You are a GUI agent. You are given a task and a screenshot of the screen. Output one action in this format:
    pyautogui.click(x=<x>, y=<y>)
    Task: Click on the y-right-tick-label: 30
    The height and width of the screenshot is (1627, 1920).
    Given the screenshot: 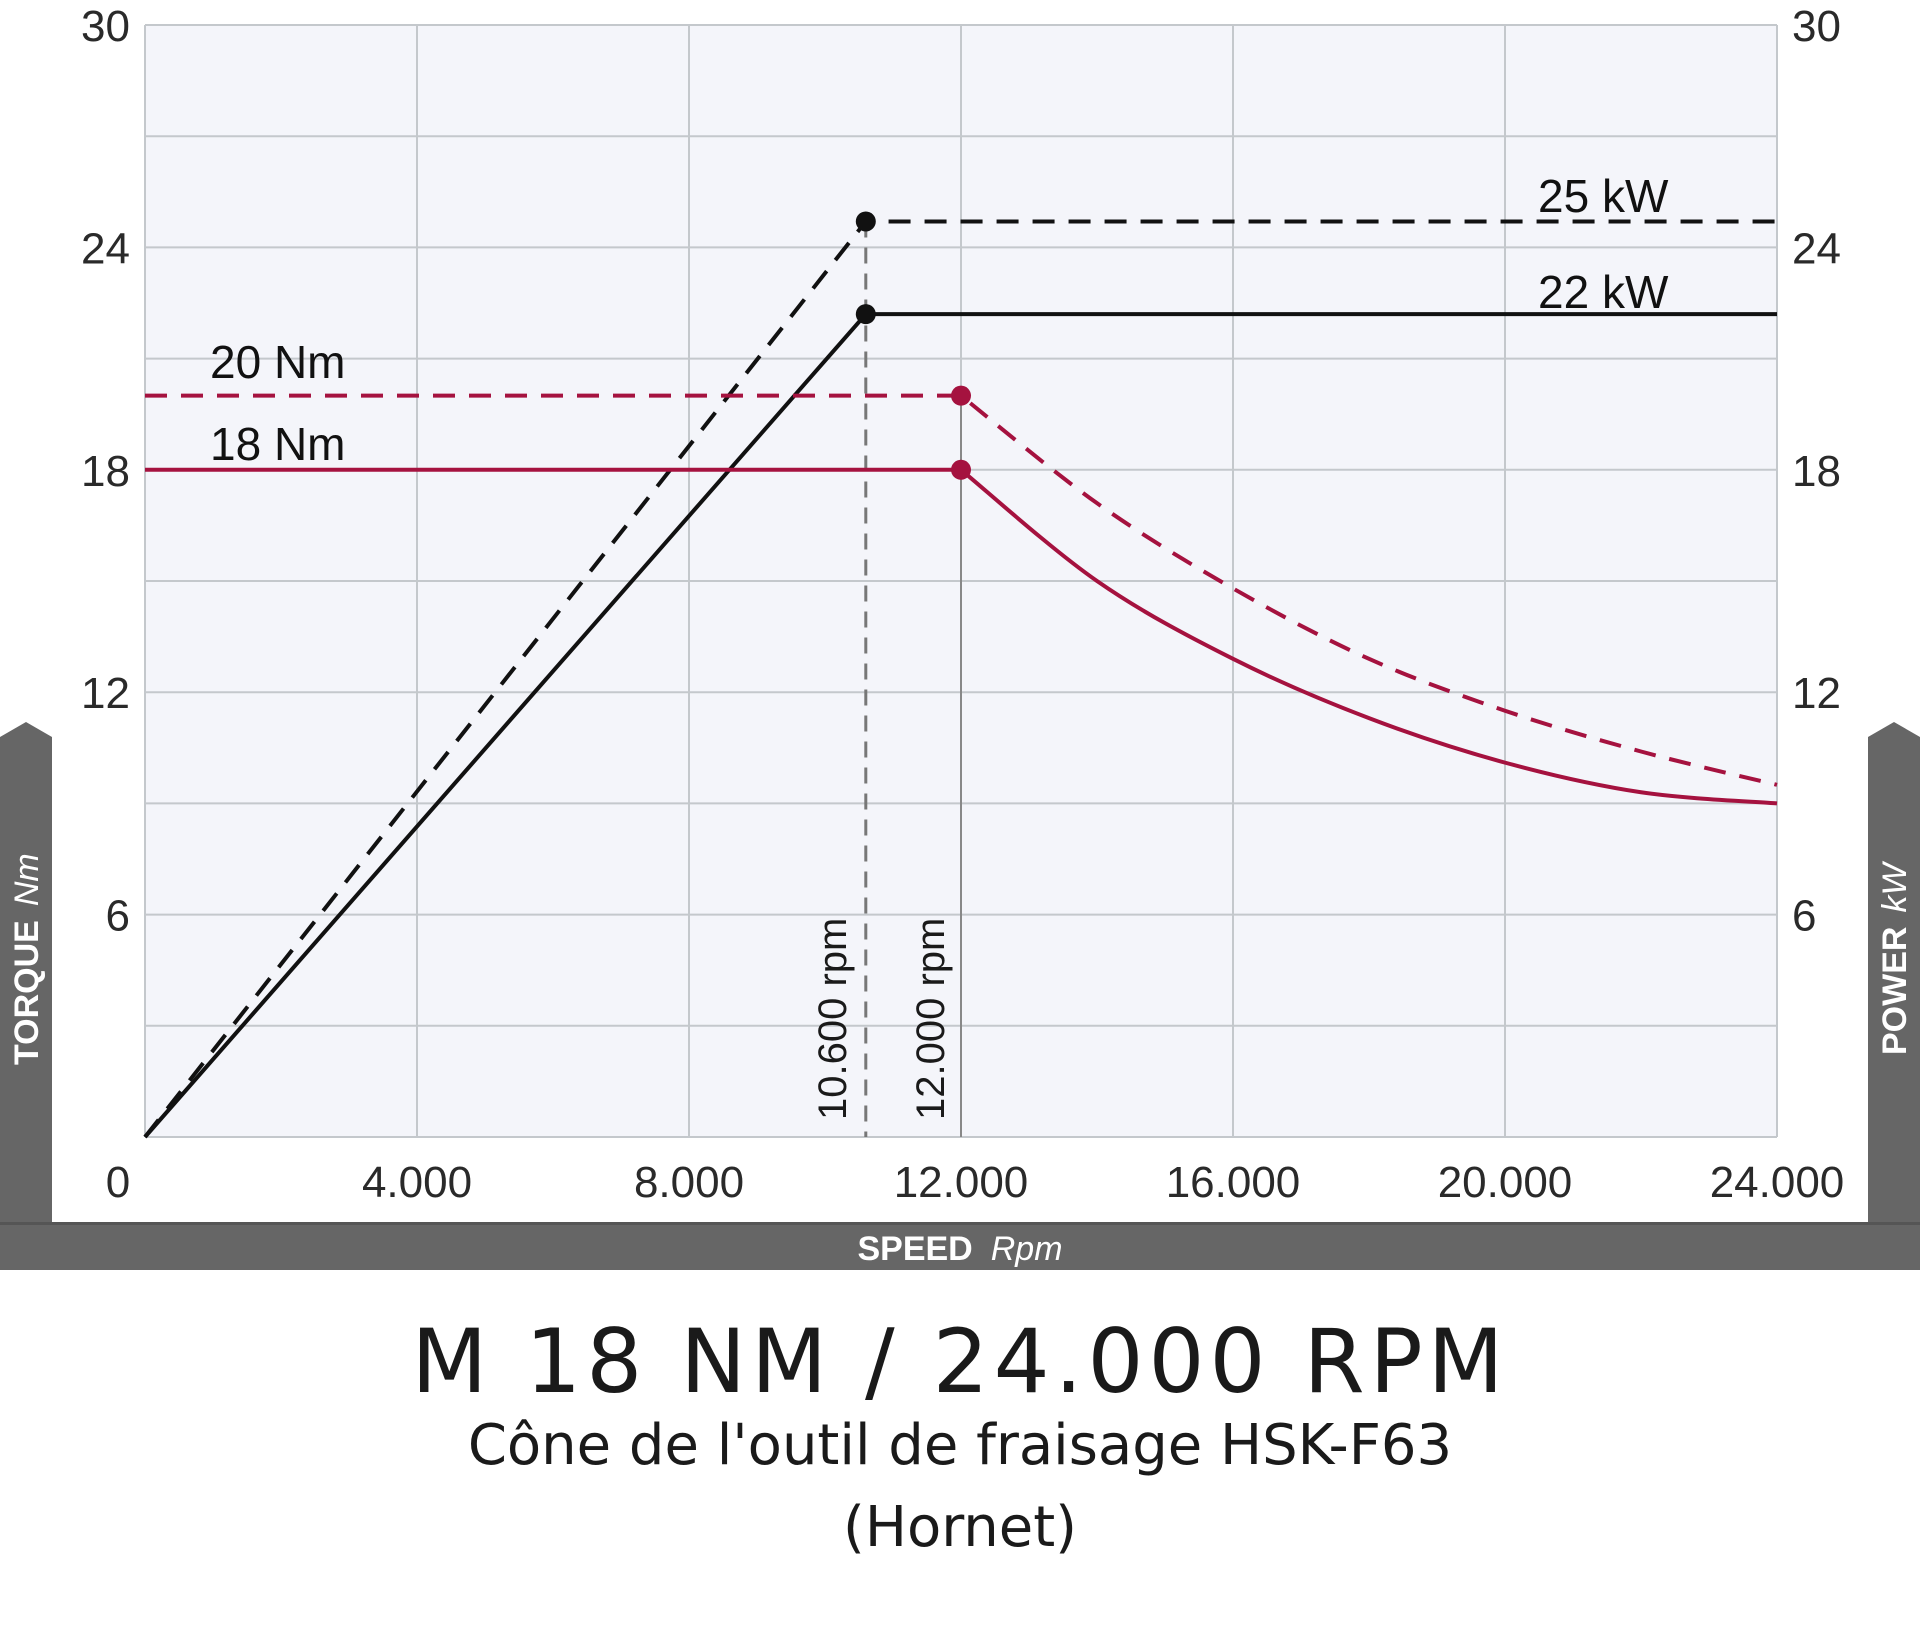 What is the action you would take?
    pyautogui.click(x=1816, y=26)
    